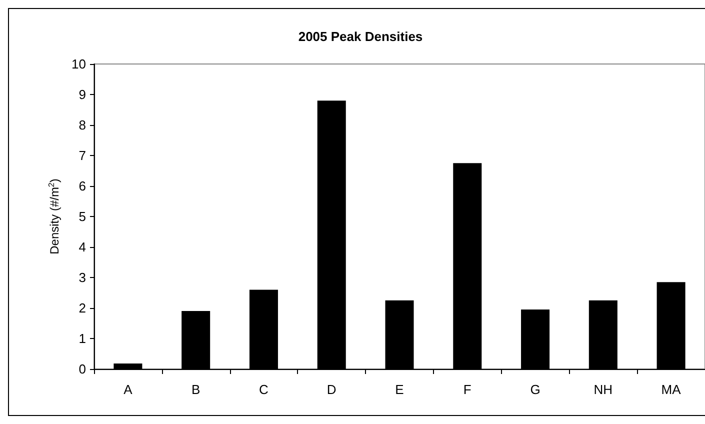  What do you see at coordinates (82, 125) in the screenshot?
I see `y-tick-label: 8` at bounding box center [82, 125].